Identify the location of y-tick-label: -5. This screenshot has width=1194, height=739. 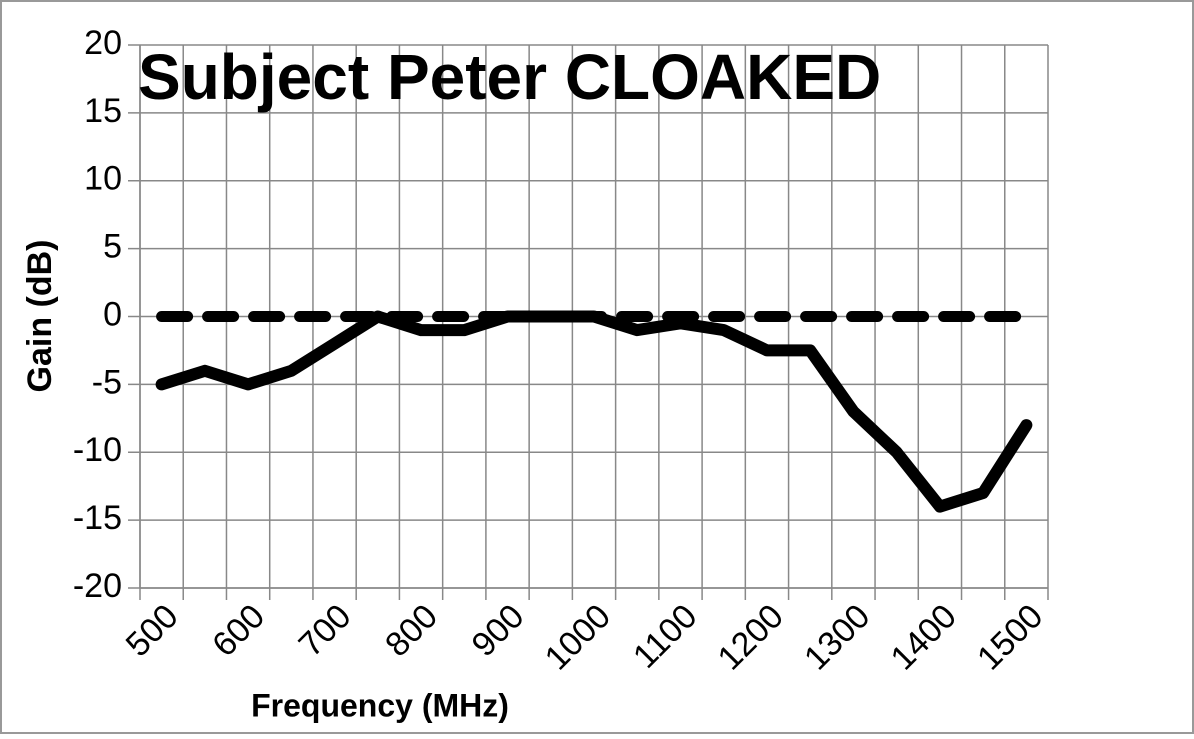
(107, 382).